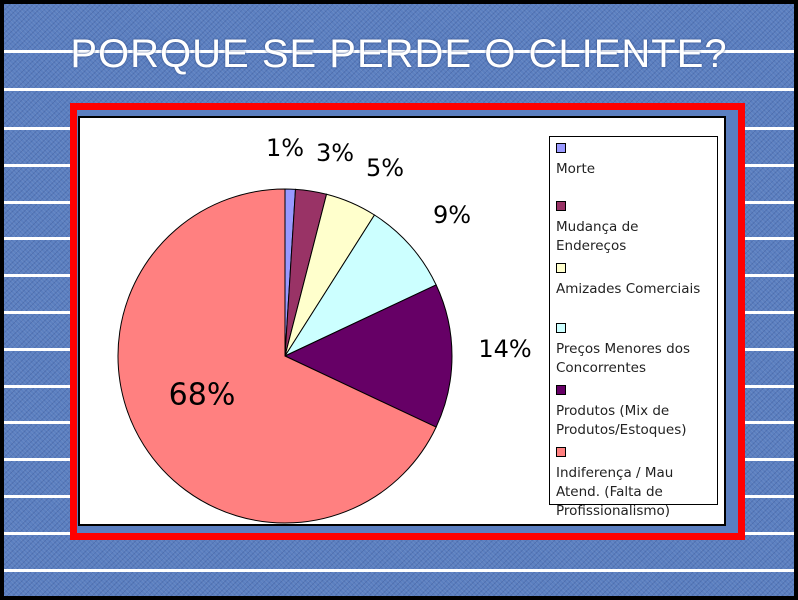 The height and width of the screenshot is (600, 798). I want to click on slide-title: PORQUE SE PERDE O CLIENTE?, so click(399, 54).